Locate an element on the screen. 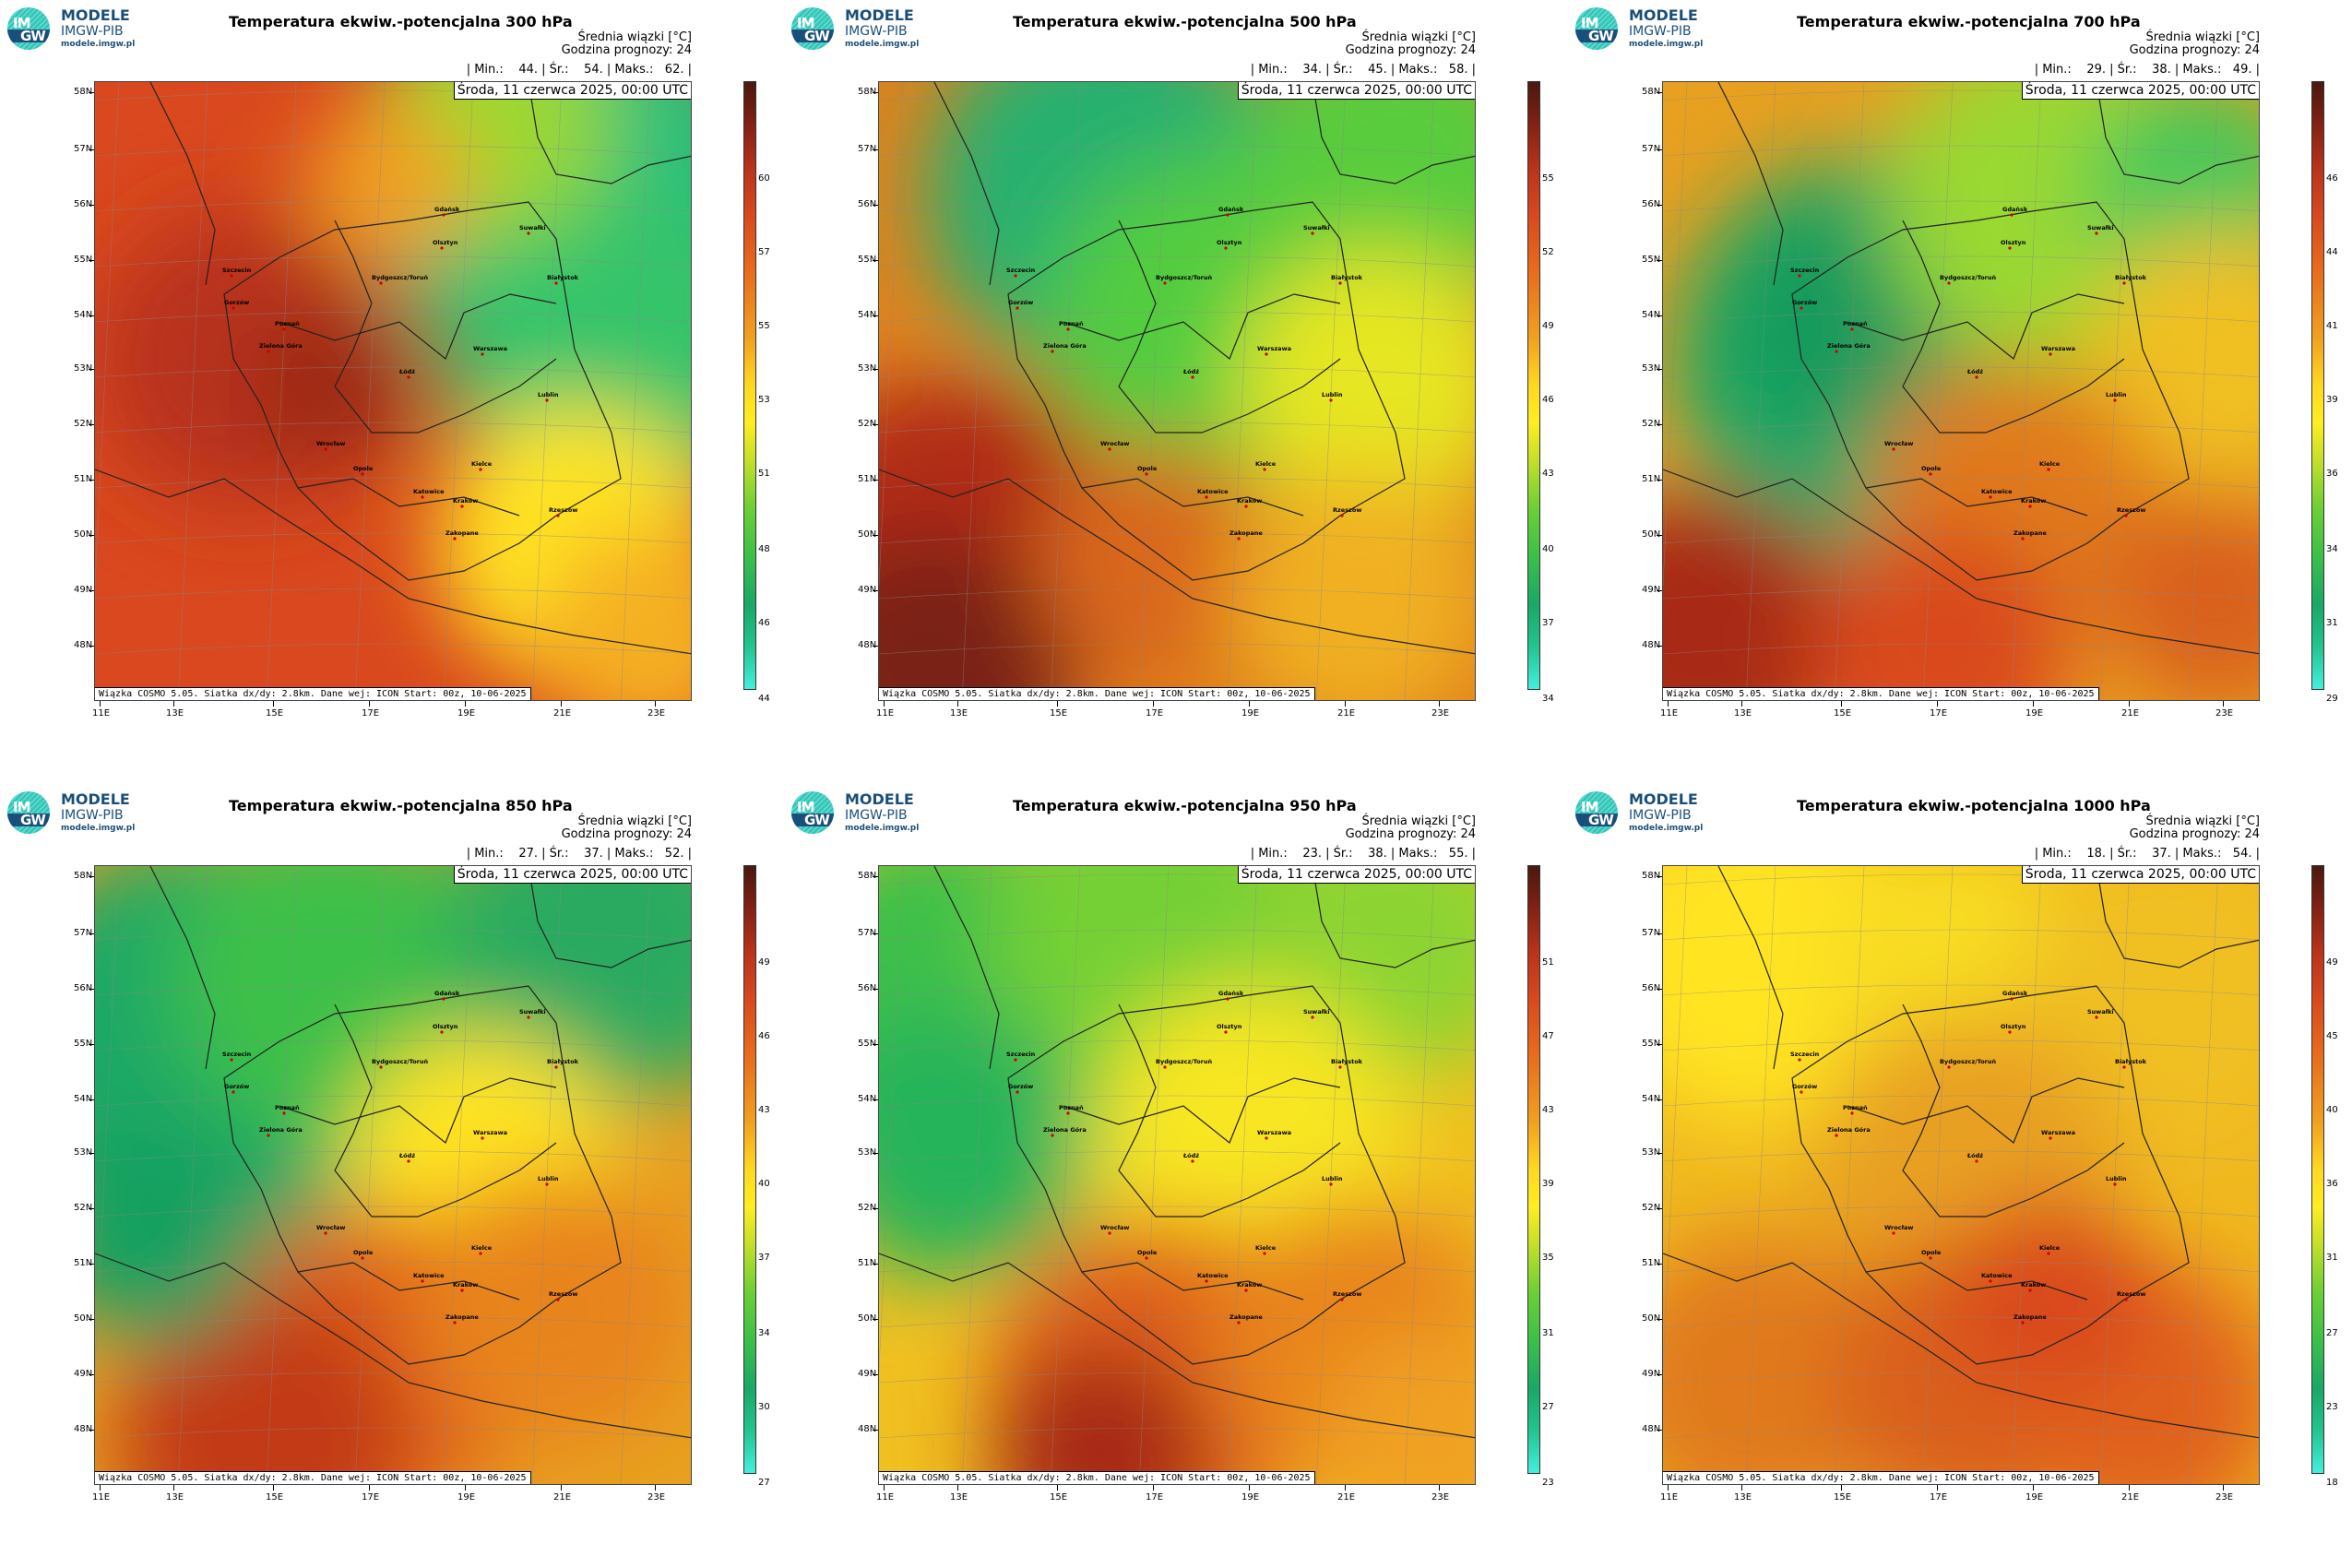 The width and height of the screenshot is (2352, 1568). colorbar-label: 34 is located at coordinates (764, 1333).